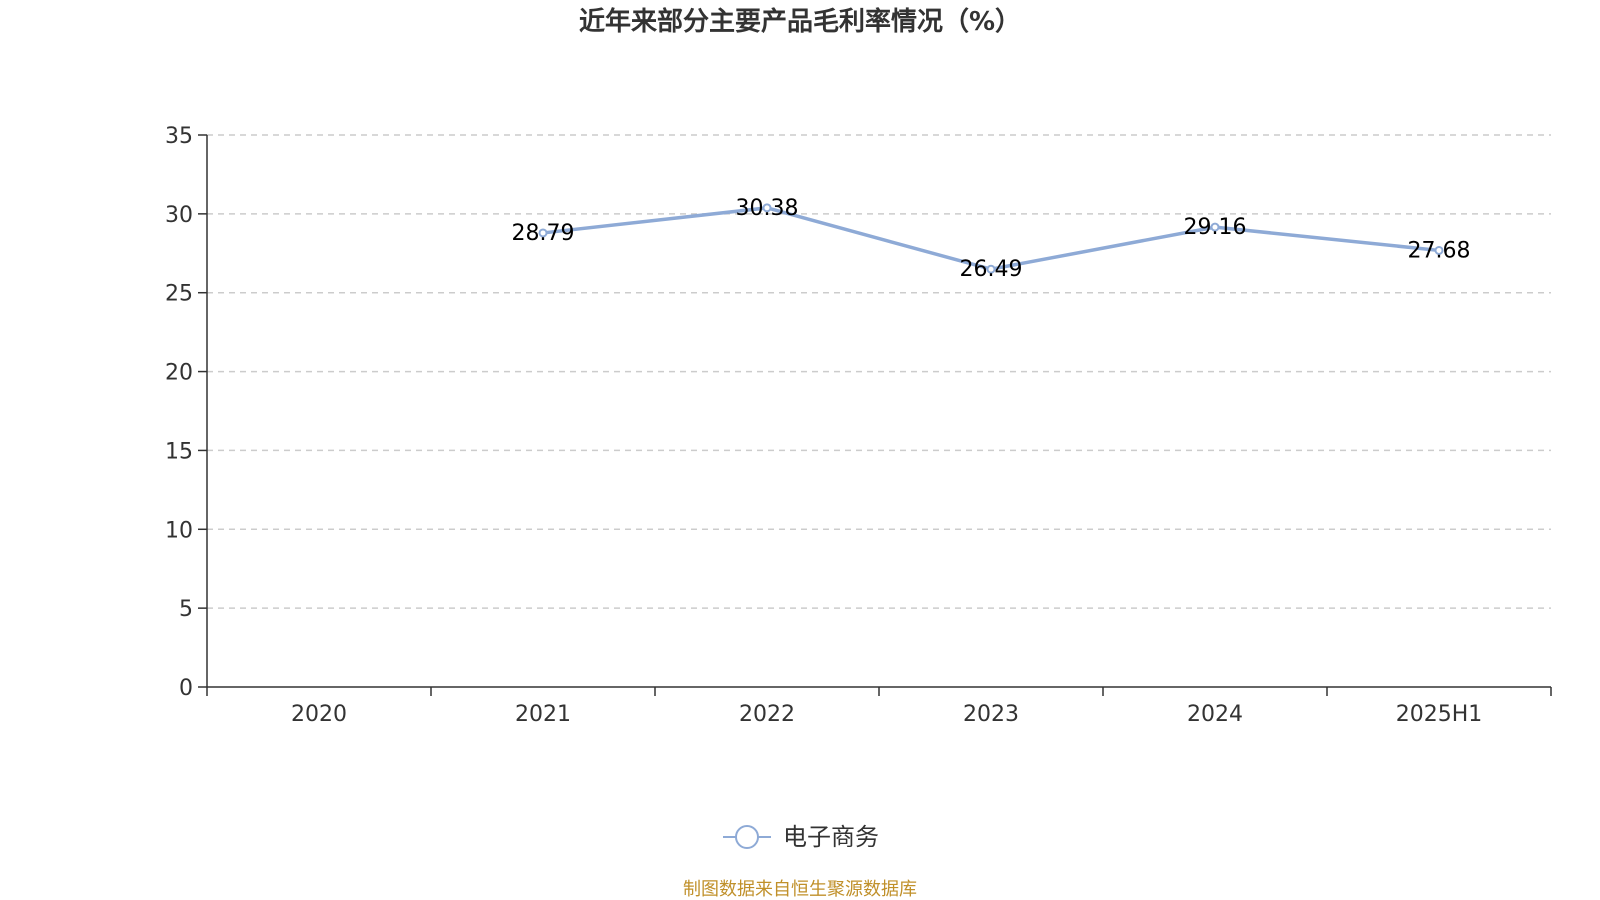 The image size is (1600, 900). I want to click on data-label: 30.38, so click(767, 208).